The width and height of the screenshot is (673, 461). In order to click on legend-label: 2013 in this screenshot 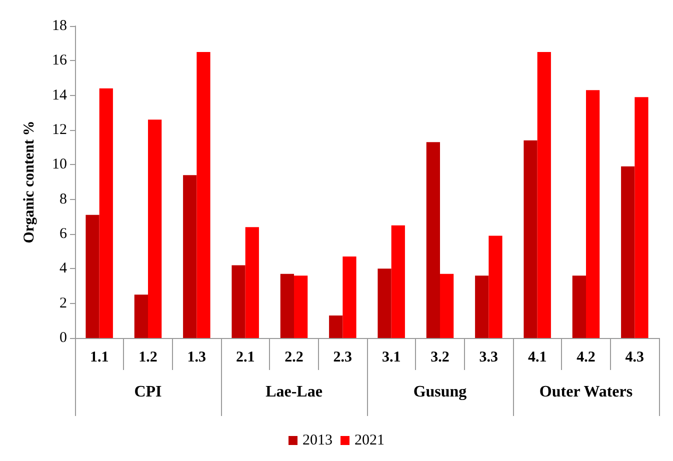, I will do `click(317, 440)`.